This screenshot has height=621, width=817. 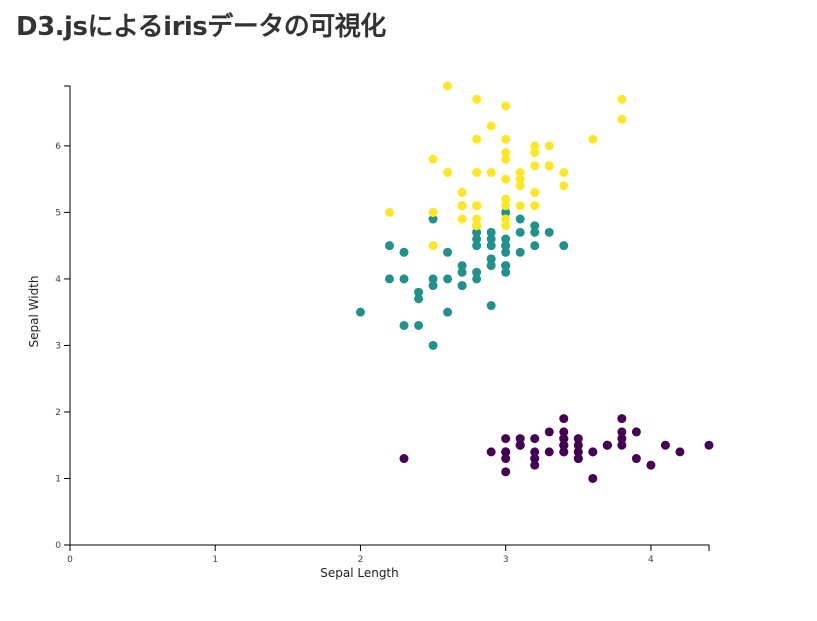 What do you see at coordinates (58, 546) in the screenshot?
I see `y-tick-label: 0` at bounding box center [58, 546].